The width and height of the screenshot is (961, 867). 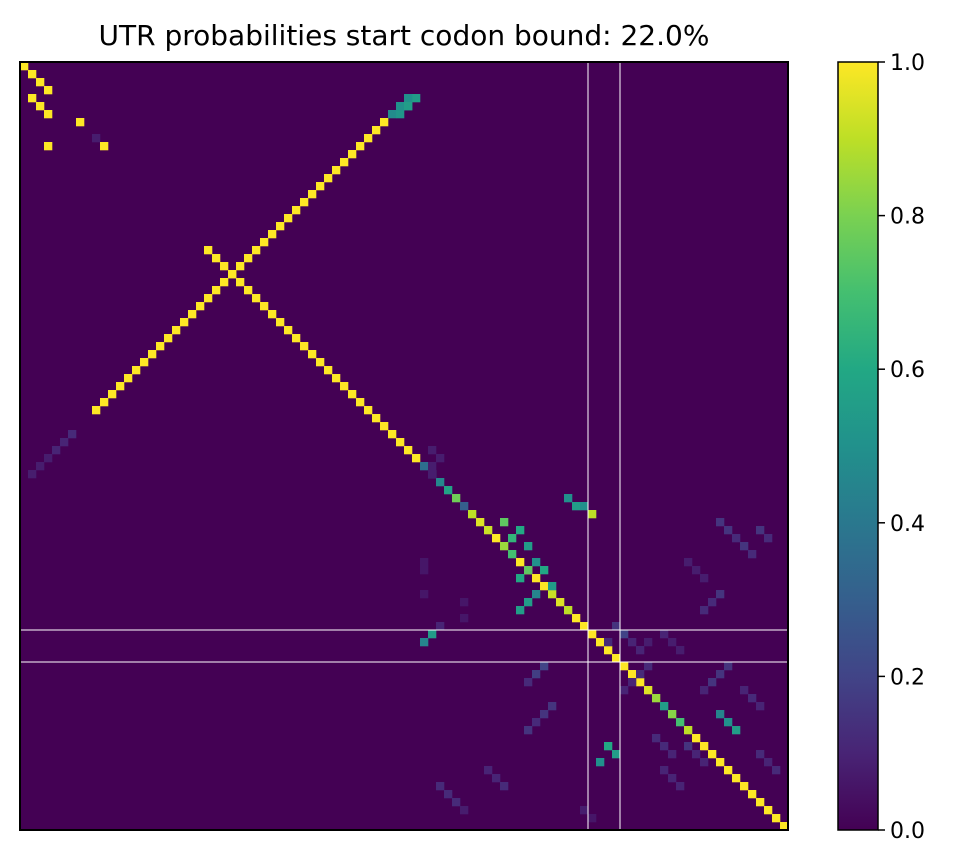 I want to click on colorbar-tick-label: 0.2, so click(x=907, y=677).